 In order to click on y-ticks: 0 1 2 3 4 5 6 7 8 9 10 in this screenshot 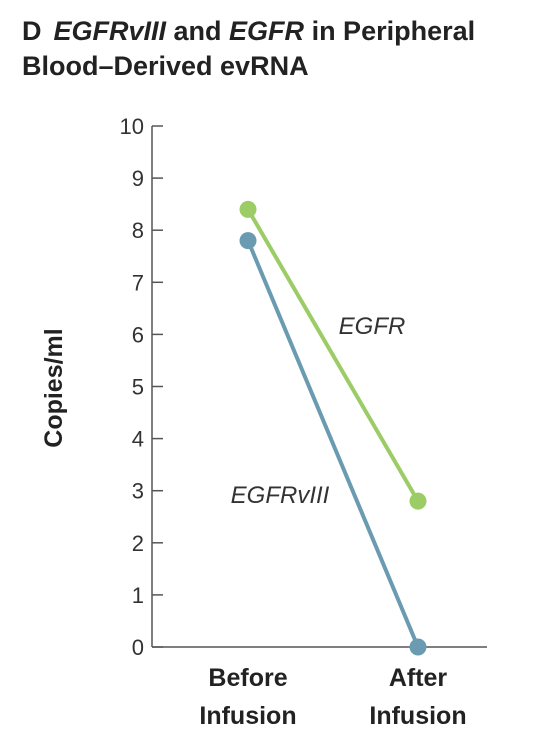, I will do `click(141, 387)`.